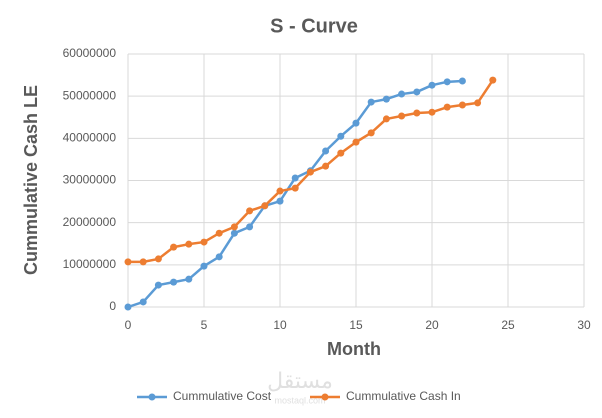 This screenshot has width=602, height=418. I want to click on watermark: مستقل, so click(300, 380).